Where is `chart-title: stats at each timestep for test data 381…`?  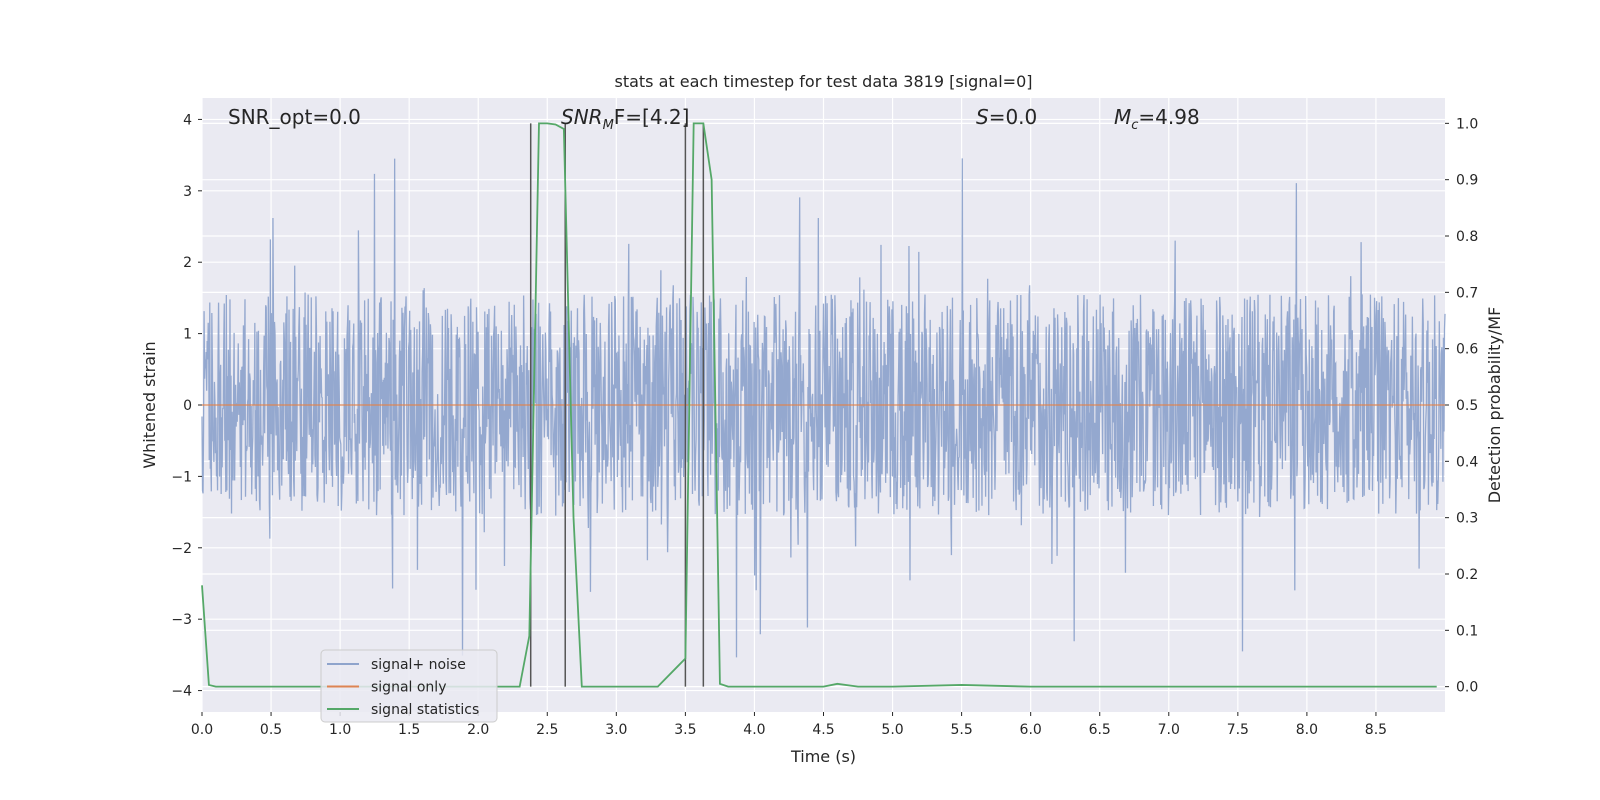 chart-title: stats at each timestep for test data 381… is located at coordinates (823, 81).